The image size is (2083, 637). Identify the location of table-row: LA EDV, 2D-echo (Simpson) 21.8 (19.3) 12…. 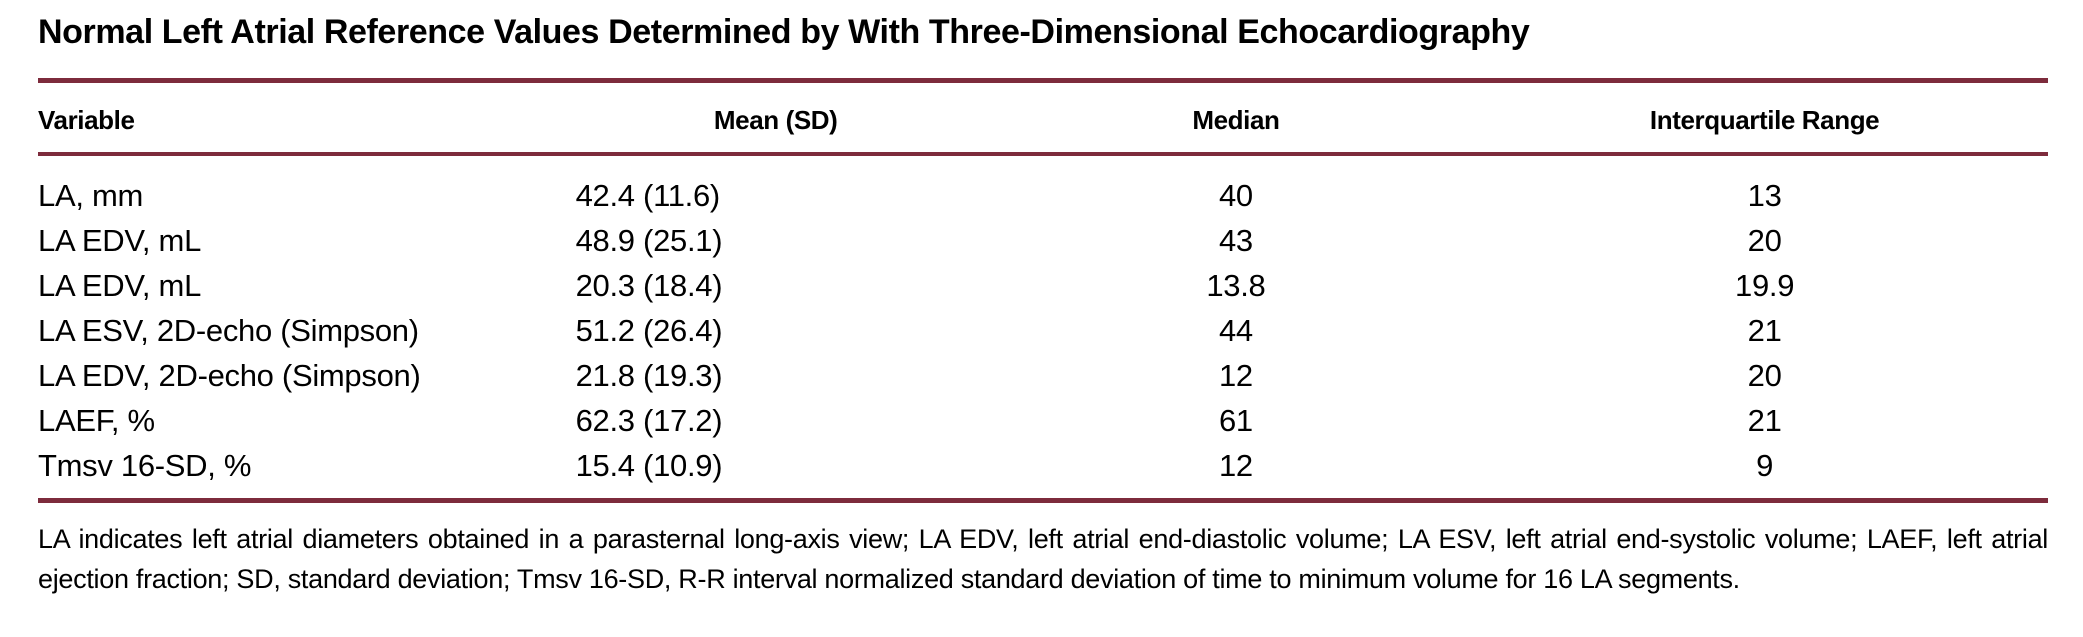
(1043, 375).